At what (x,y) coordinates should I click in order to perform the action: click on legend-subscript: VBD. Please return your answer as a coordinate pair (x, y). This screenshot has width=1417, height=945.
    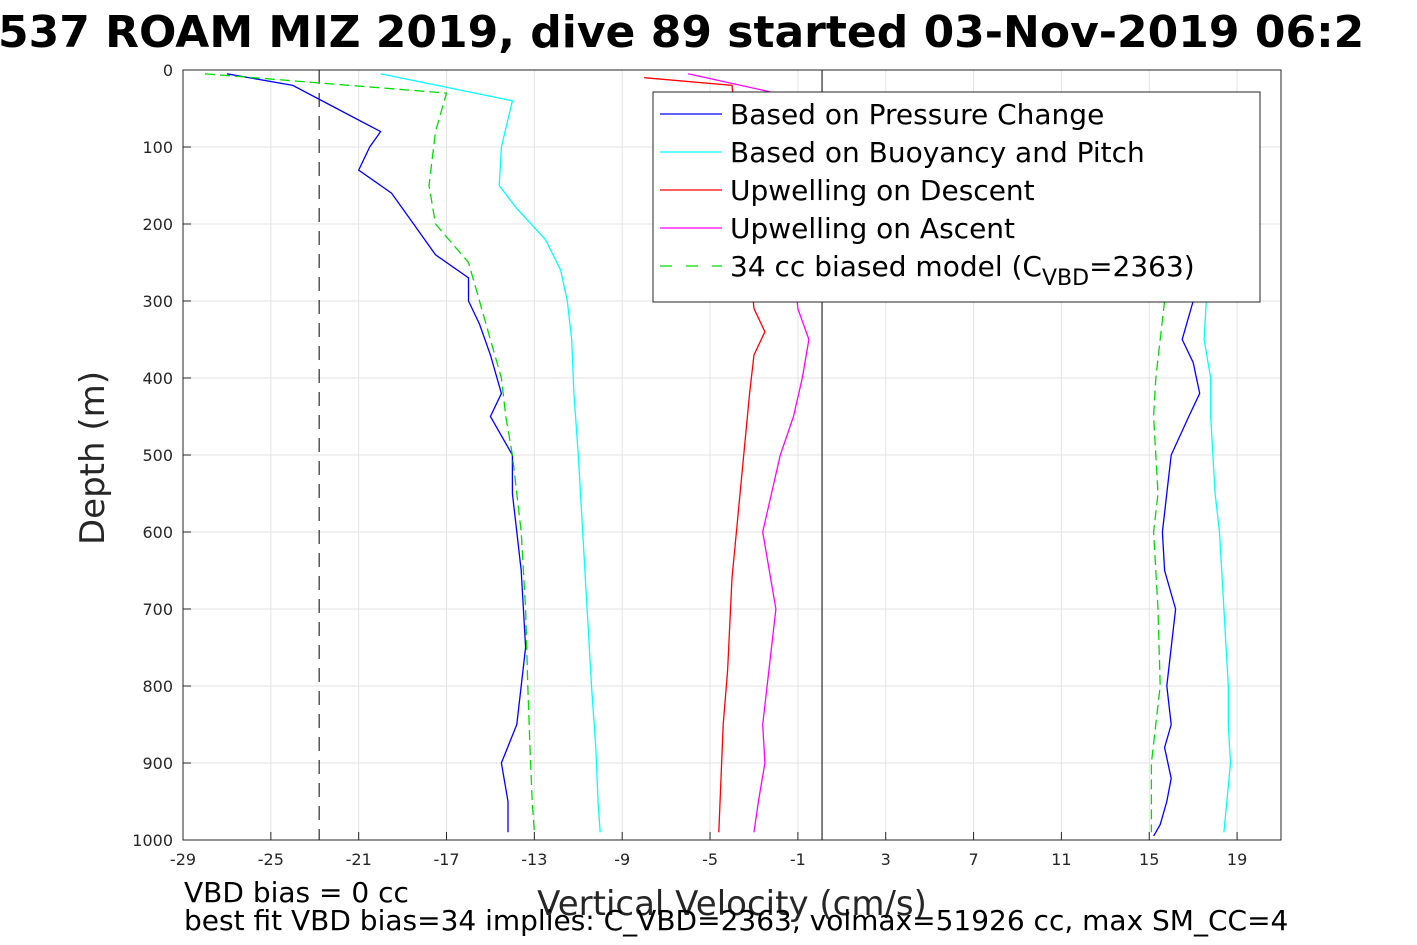
    Looking at the image, I should click on (1065, 278).